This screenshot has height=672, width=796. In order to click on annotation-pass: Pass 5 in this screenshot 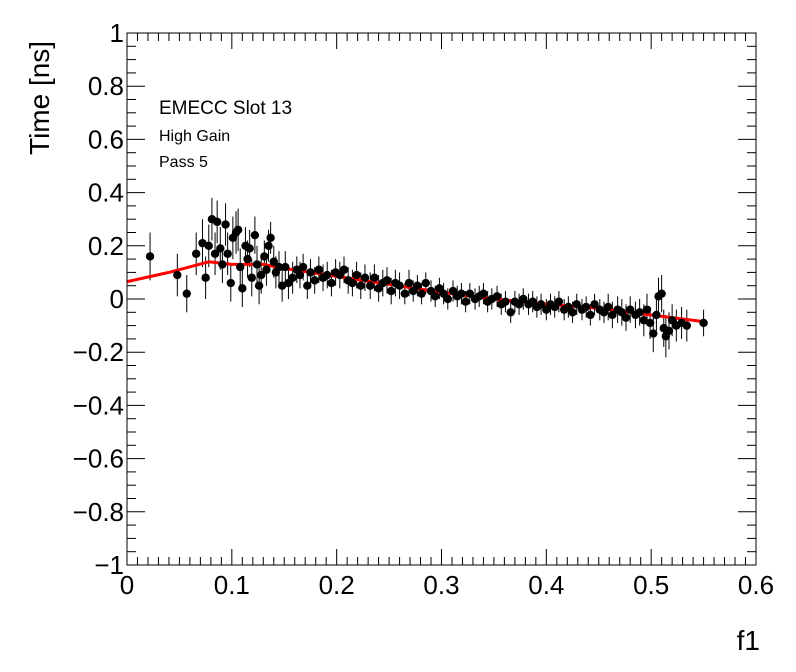, I will do `click(183, 162)`.